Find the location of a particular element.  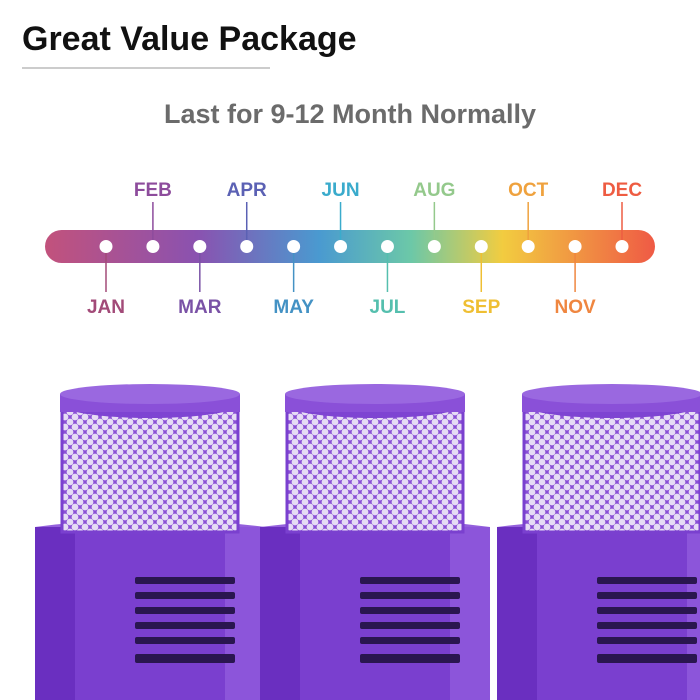

month-label: JUN is located at coordinates (341, 190).